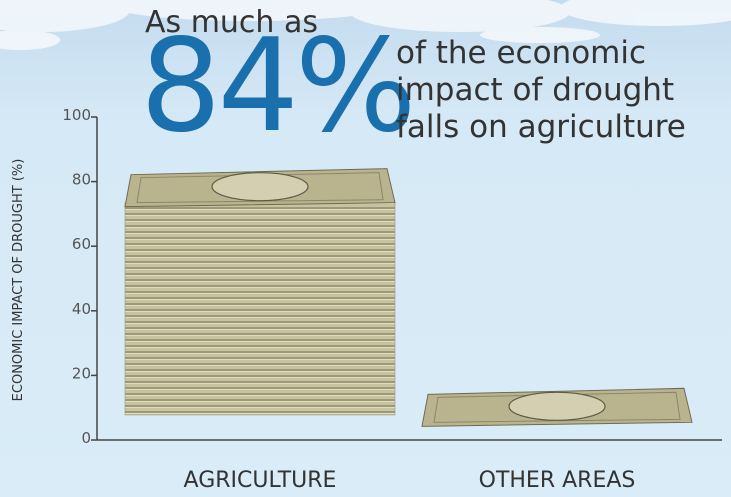  I want to click on headline-tail: falls on agriculture, so click(541, 127).